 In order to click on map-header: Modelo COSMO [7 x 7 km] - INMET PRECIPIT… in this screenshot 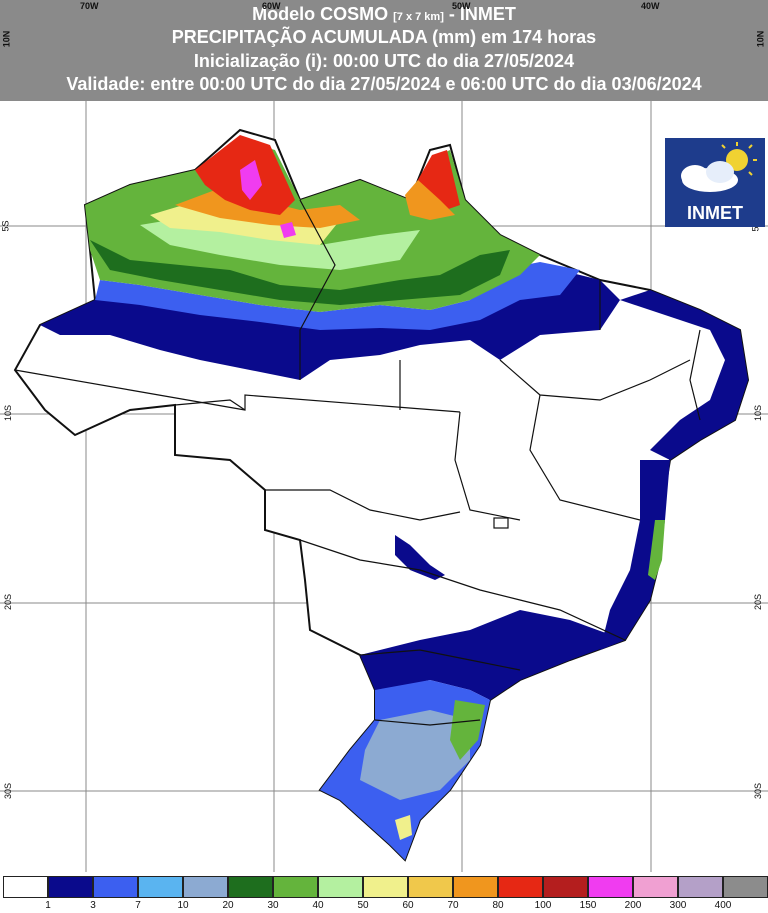, I will do `click(384, 50)`.